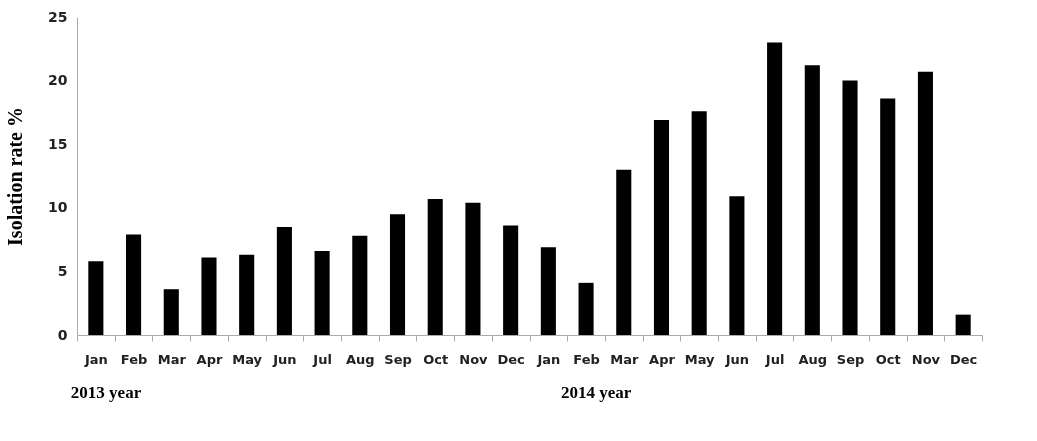 This screenshot has height=441, width=1037. Describe the element at coordinates (62, 334) in the screenshot. I see `y-tick-label: 0` at that location.